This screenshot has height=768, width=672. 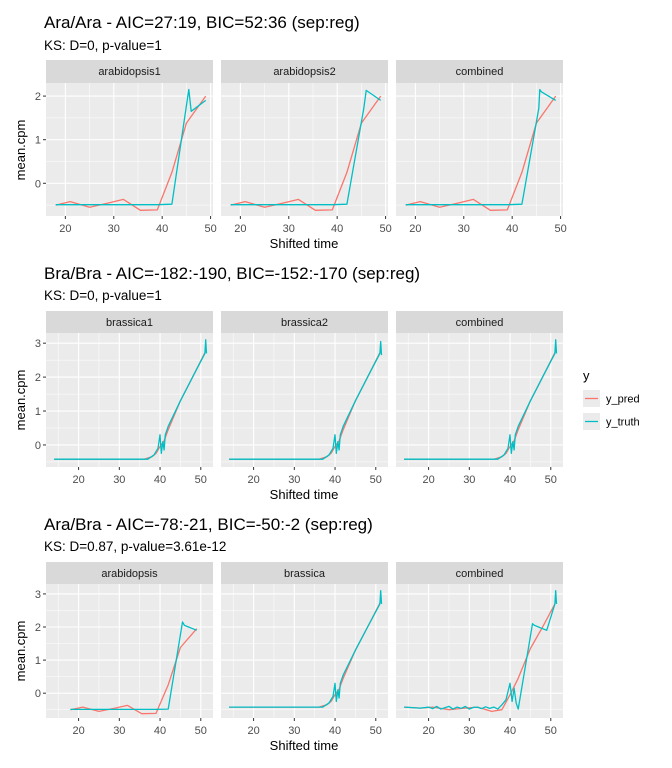 I want to click on facet-label: brassica2, so click(x=304, y=323).